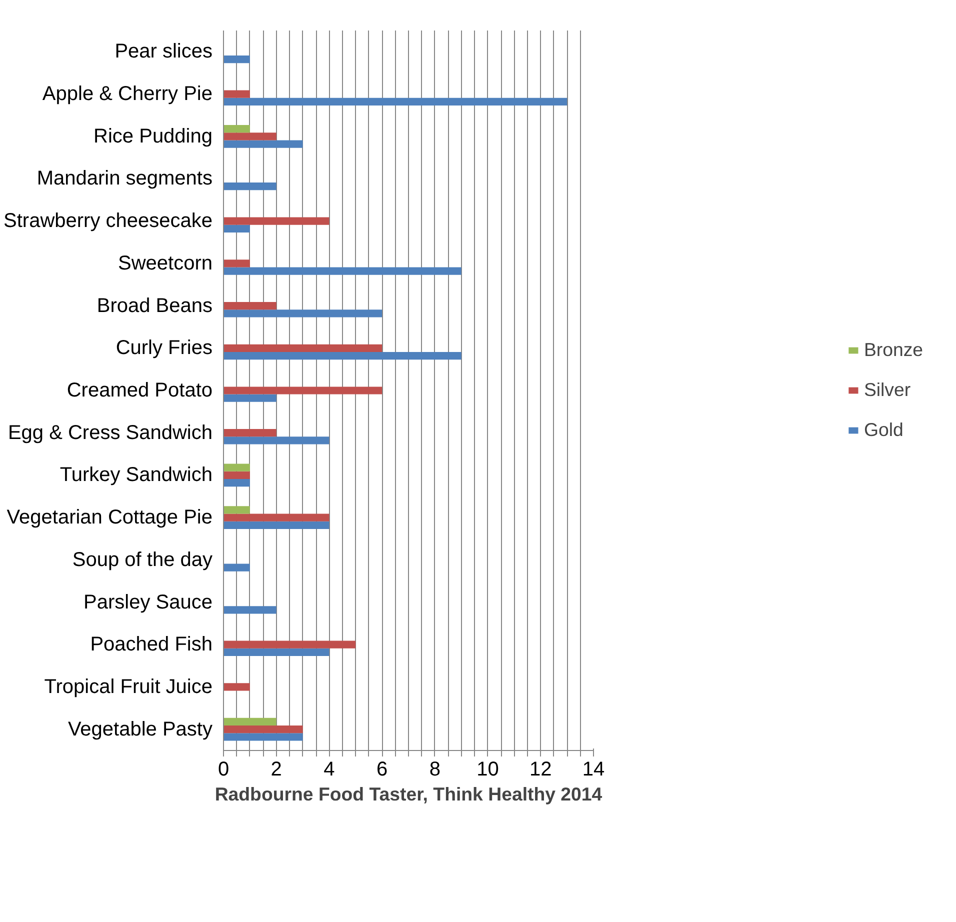  I want to click on y-tick-label: Vegetable Pasty, so click(140, 729).